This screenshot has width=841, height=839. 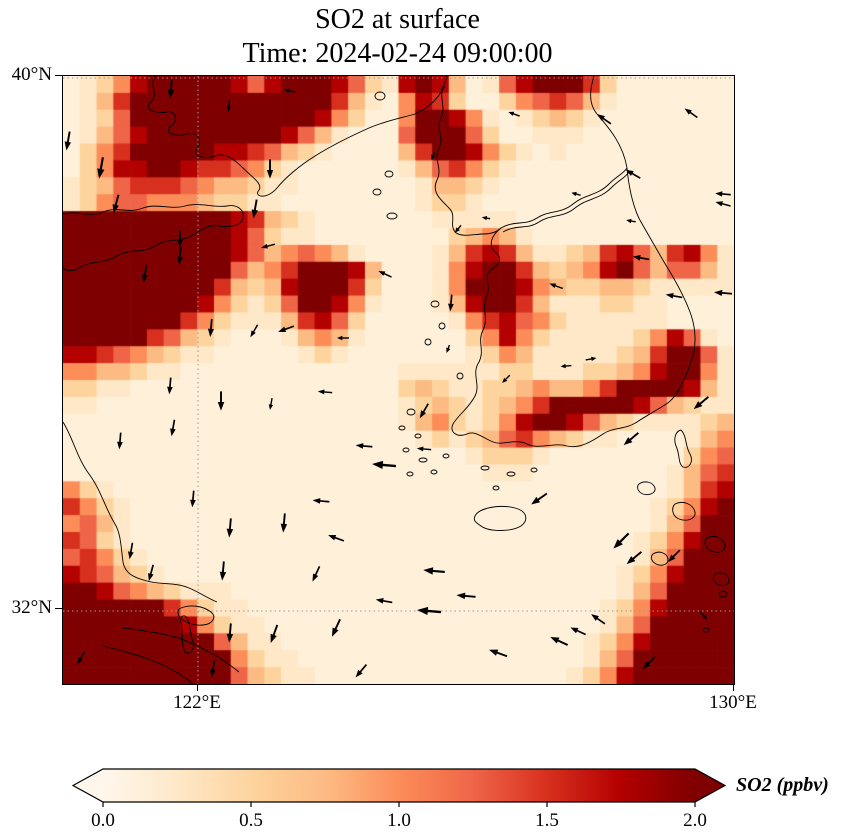 I want to click on x-tick-label: 122°E, so click(x=197, y=702).